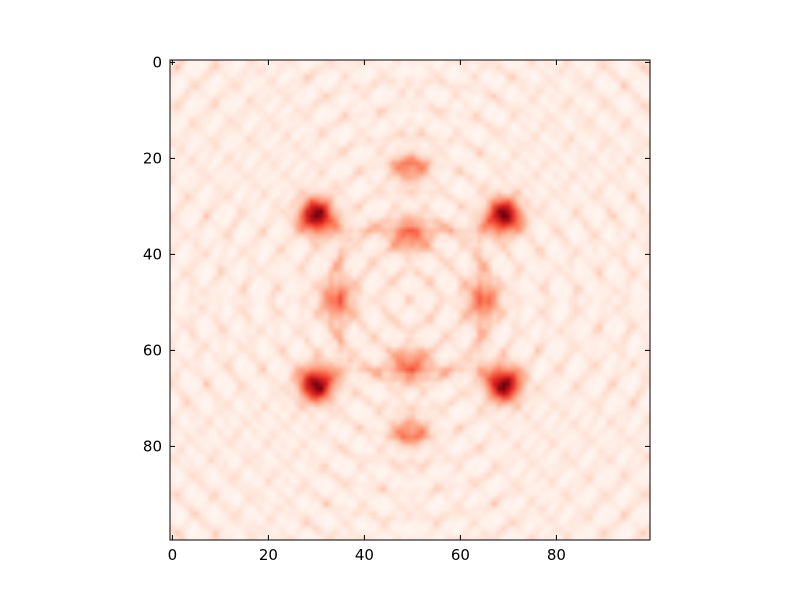  I want to click on y-tick-label: 60, so click(152, 350).